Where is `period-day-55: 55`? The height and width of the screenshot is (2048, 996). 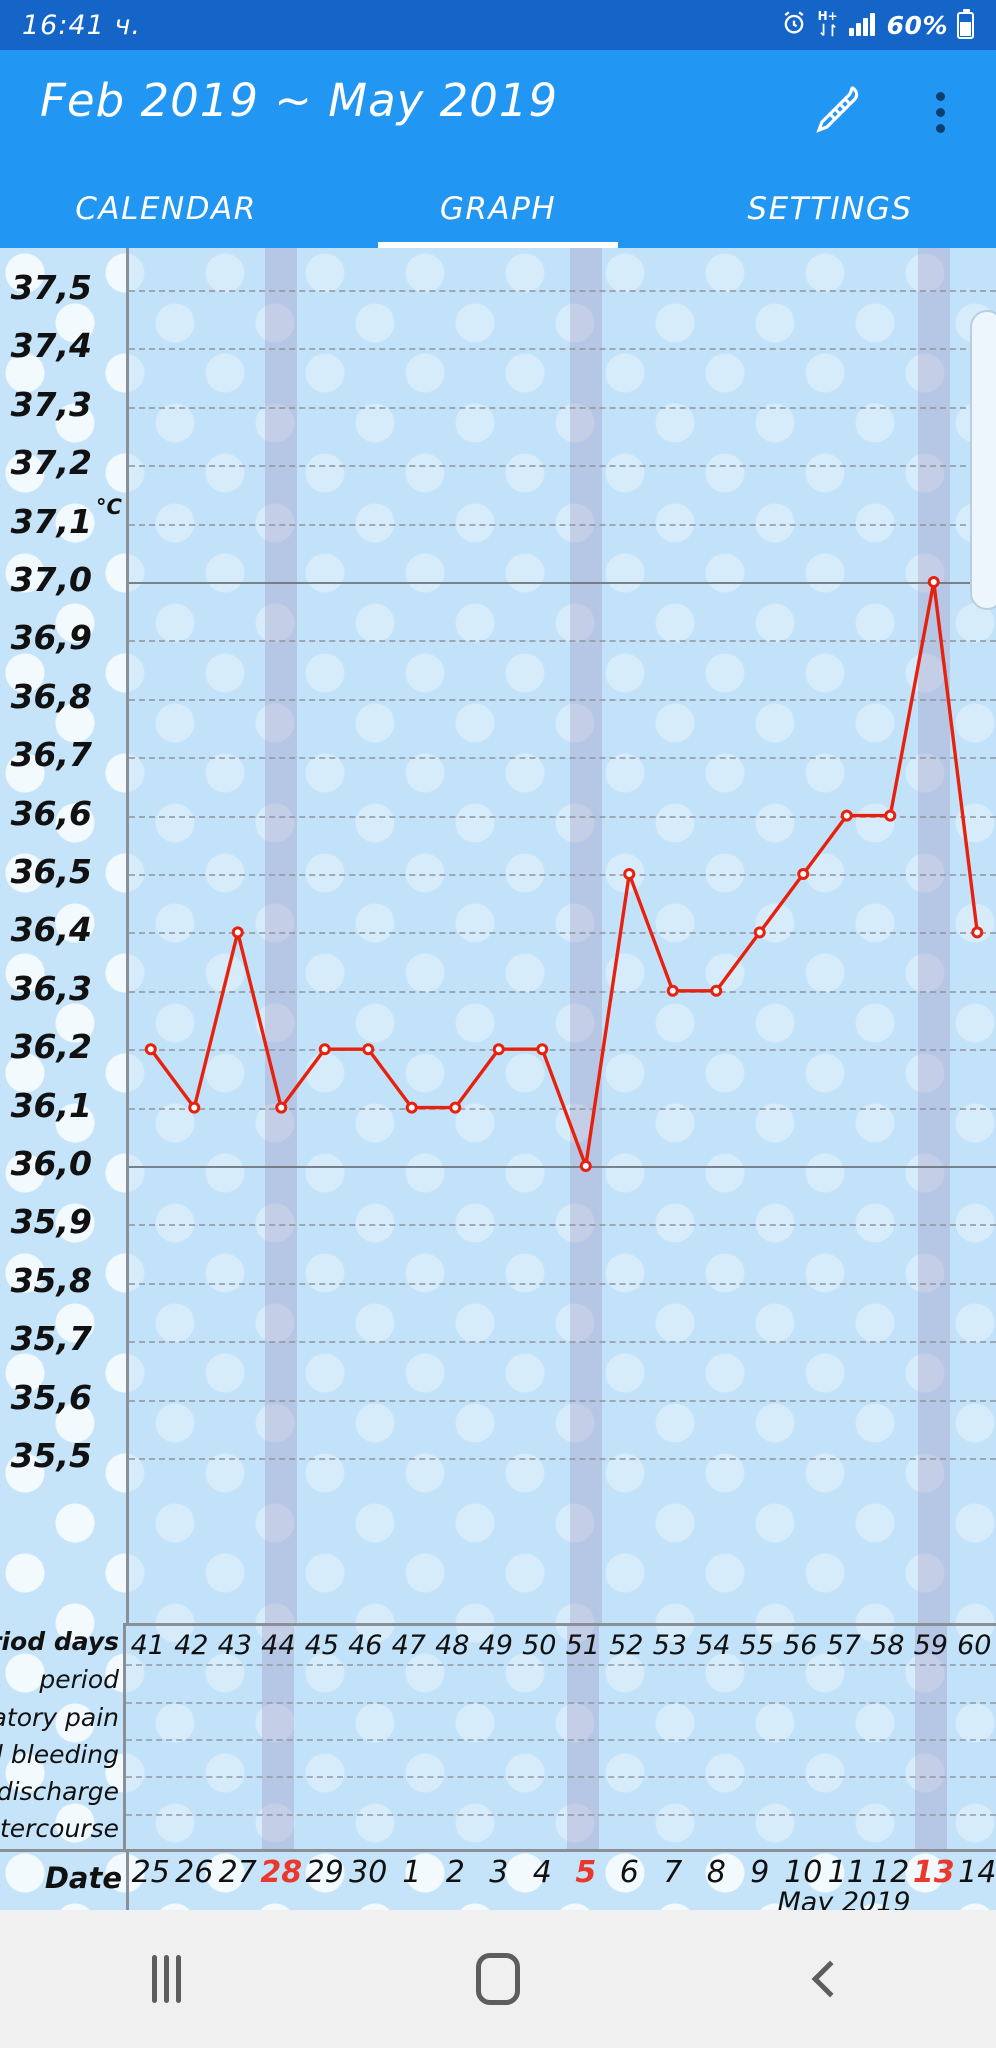
period-day-55: 55 is located at coordinates (756, 1645).